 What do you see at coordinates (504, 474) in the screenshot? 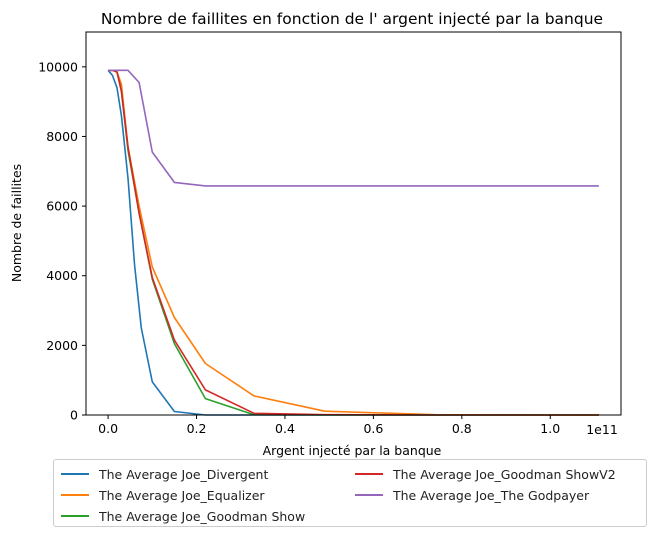
I see `legend-label: The Average Joe_Goodman ShowV2` at bounding box center [504, 474].